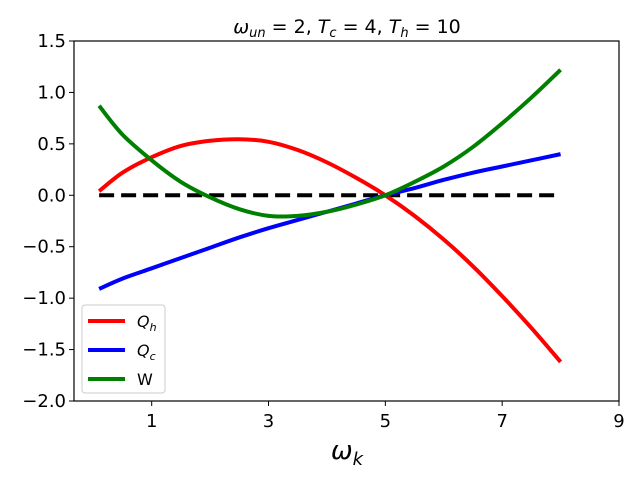 This screenshot has width=640, height=480. Describe the element at coordinates (618, 421) in the screenshot. I see `x-tick-label: 9` at that location.